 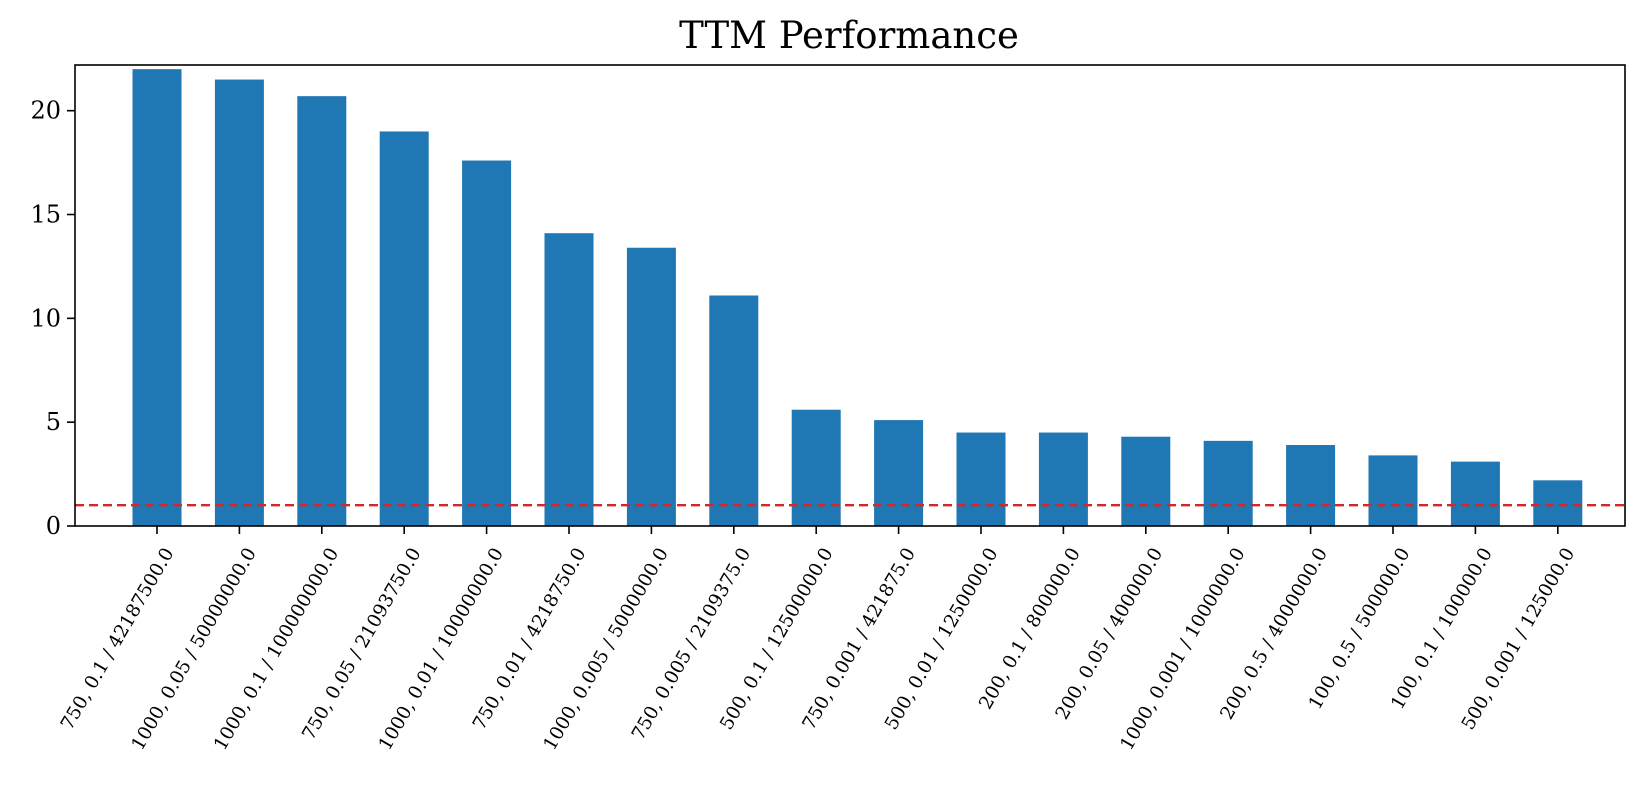 What do you see at coordinates (849, 35) in the screenshot?
I see `chart-title: TTM Performance` at bounding box center [849, 35].